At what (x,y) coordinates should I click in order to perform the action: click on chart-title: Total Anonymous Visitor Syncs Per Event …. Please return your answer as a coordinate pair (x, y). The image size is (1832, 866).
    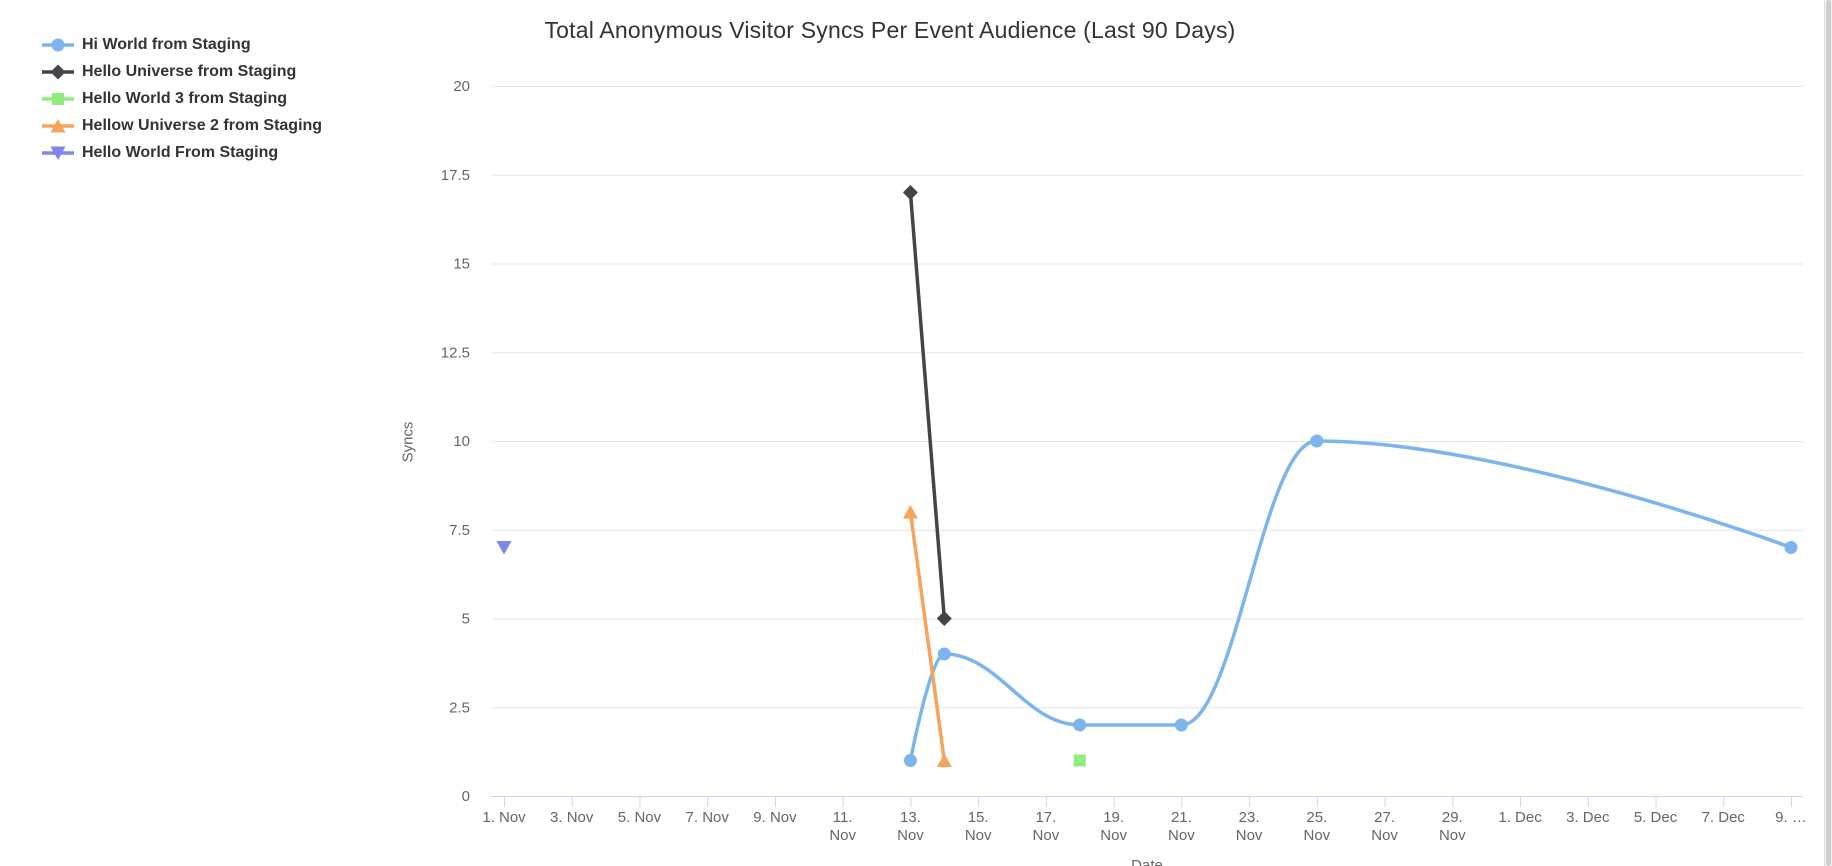
    Looking at the image, I should click on (890, 30).